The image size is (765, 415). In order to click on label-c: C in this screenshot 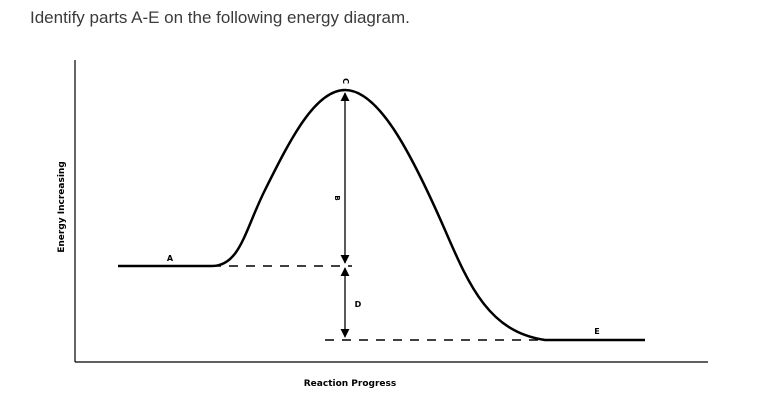, I will do `click(345, 81)`.